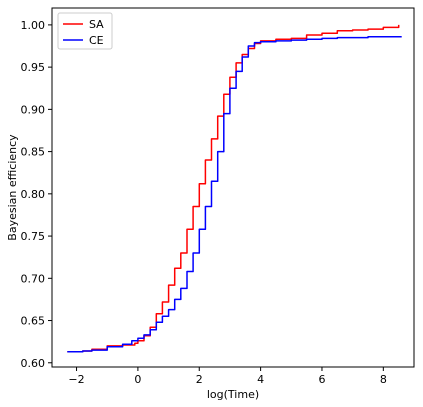 This screenshot has width=423, height=407. I want to click on legend-box, so click(85, 31).